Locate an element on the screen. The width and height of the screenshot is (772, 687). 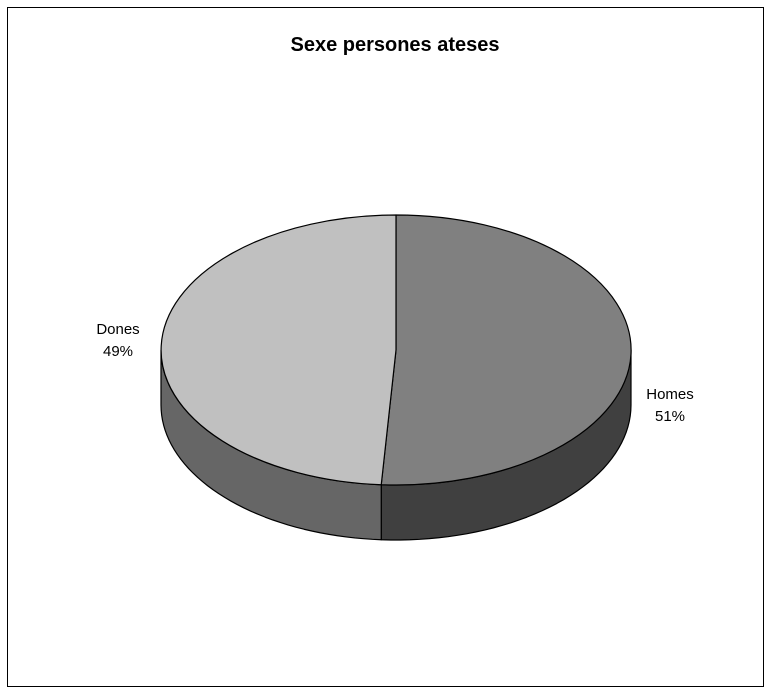
slice-label-homes-value: 51% is located at coordinates (670, 416).